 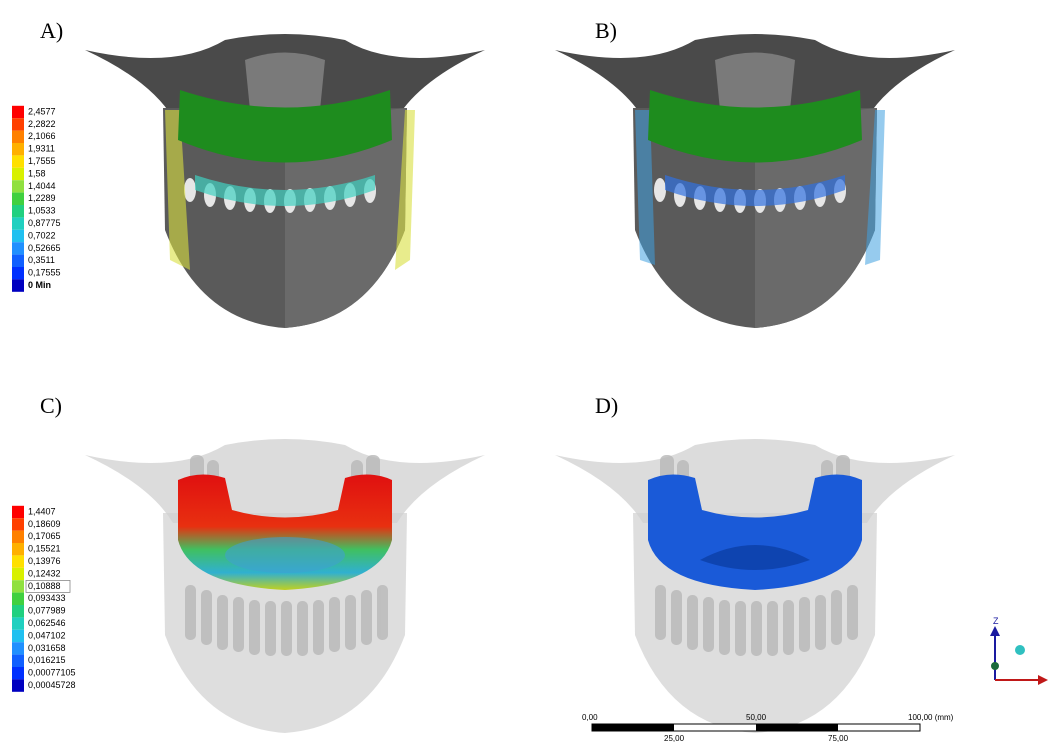 What do you see at coordinates (42, 235) in the screenshot?
I see `legend-label: 0,7022` at bounding box center [42, 235].